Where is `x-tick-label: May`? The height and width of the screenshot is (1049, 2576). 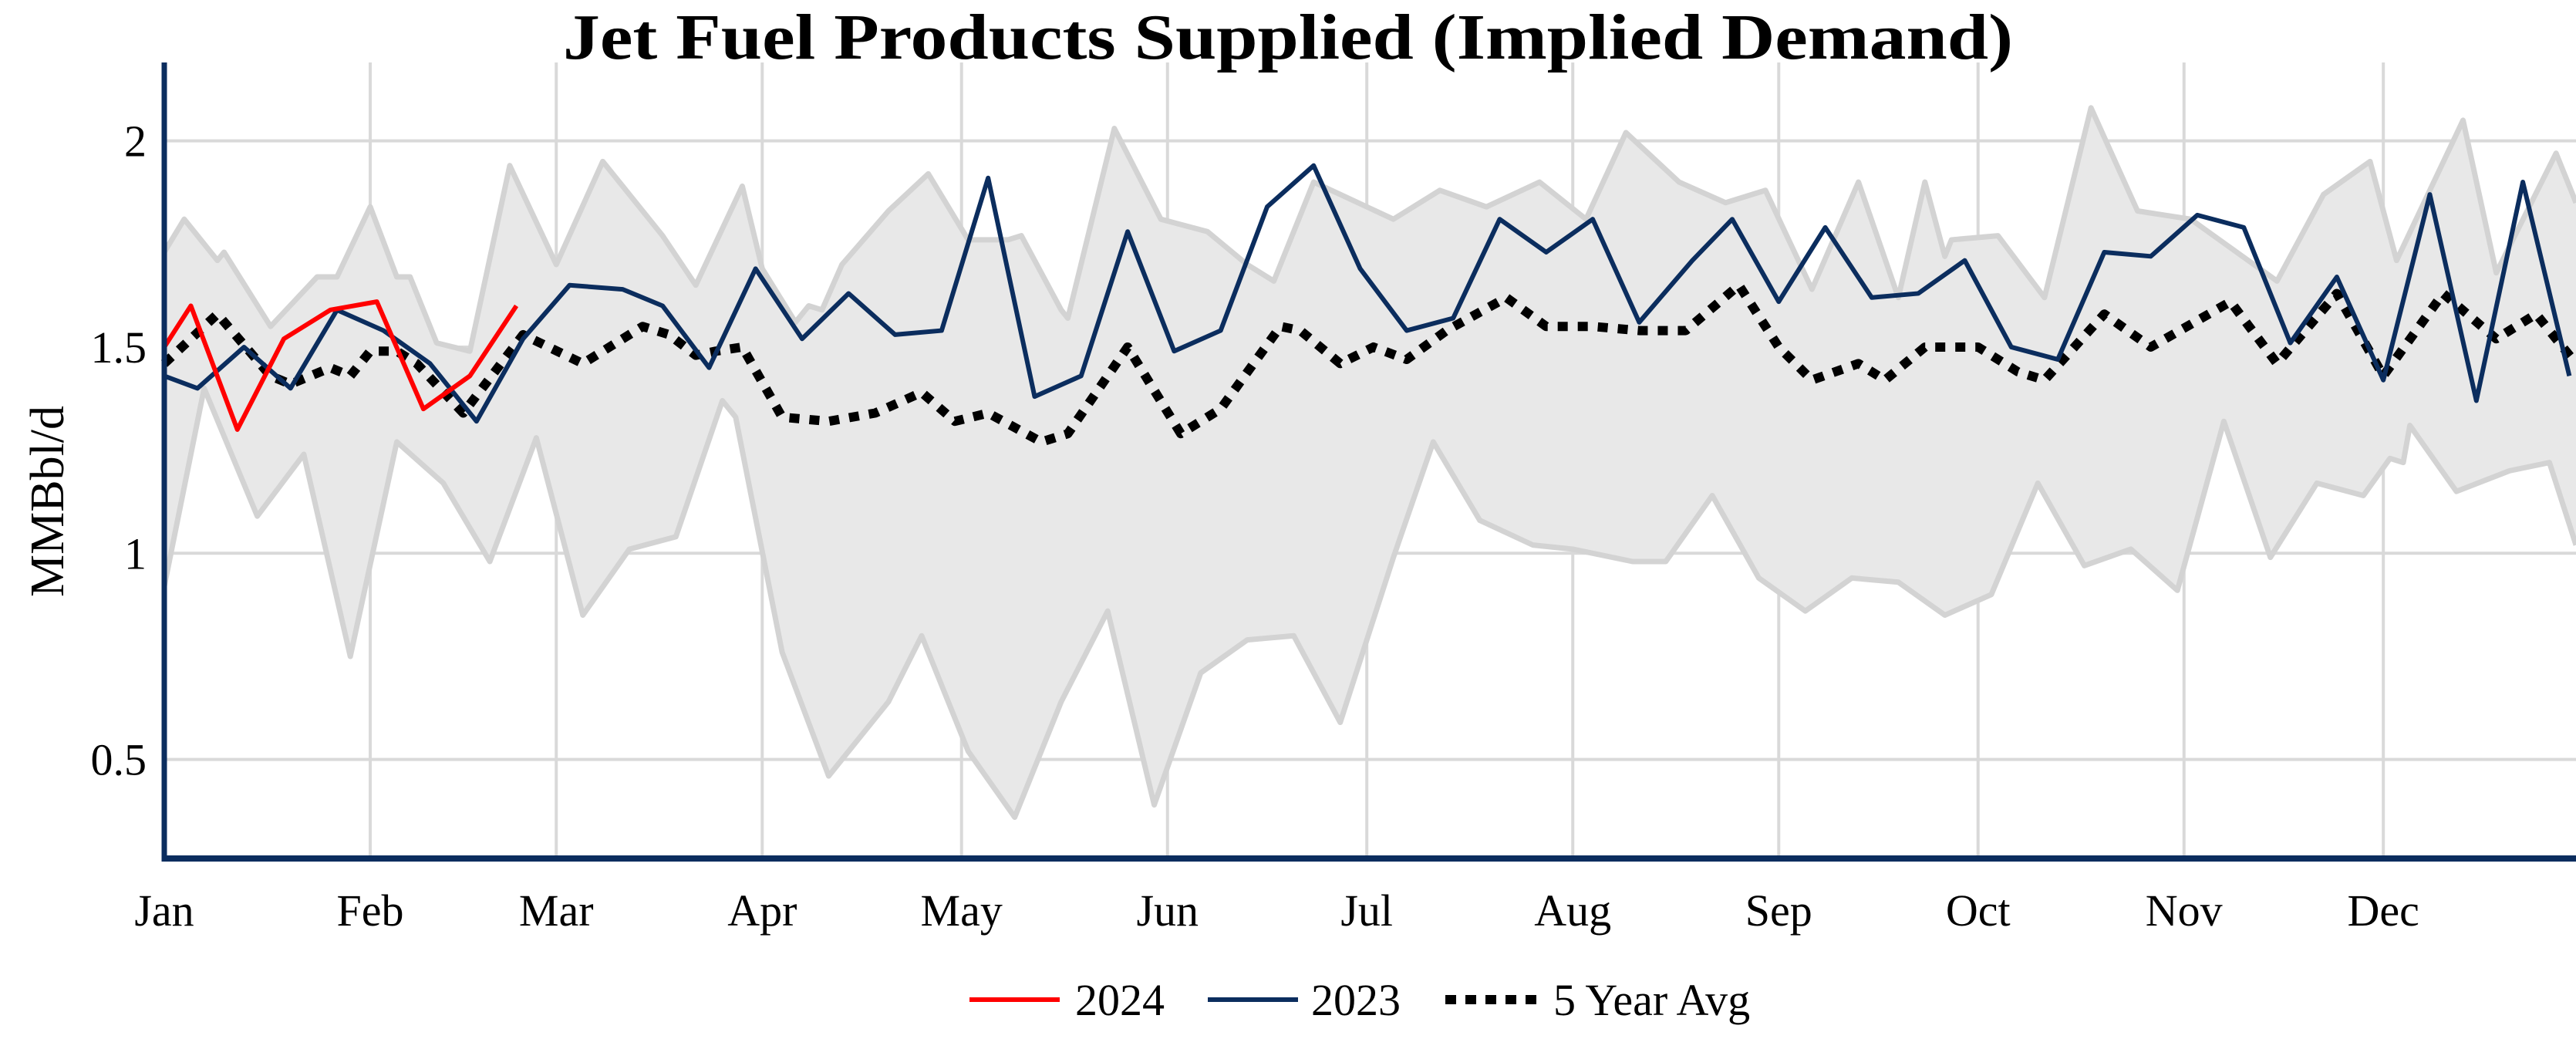 x-tick-label: May is located at coordinates (962, 910).